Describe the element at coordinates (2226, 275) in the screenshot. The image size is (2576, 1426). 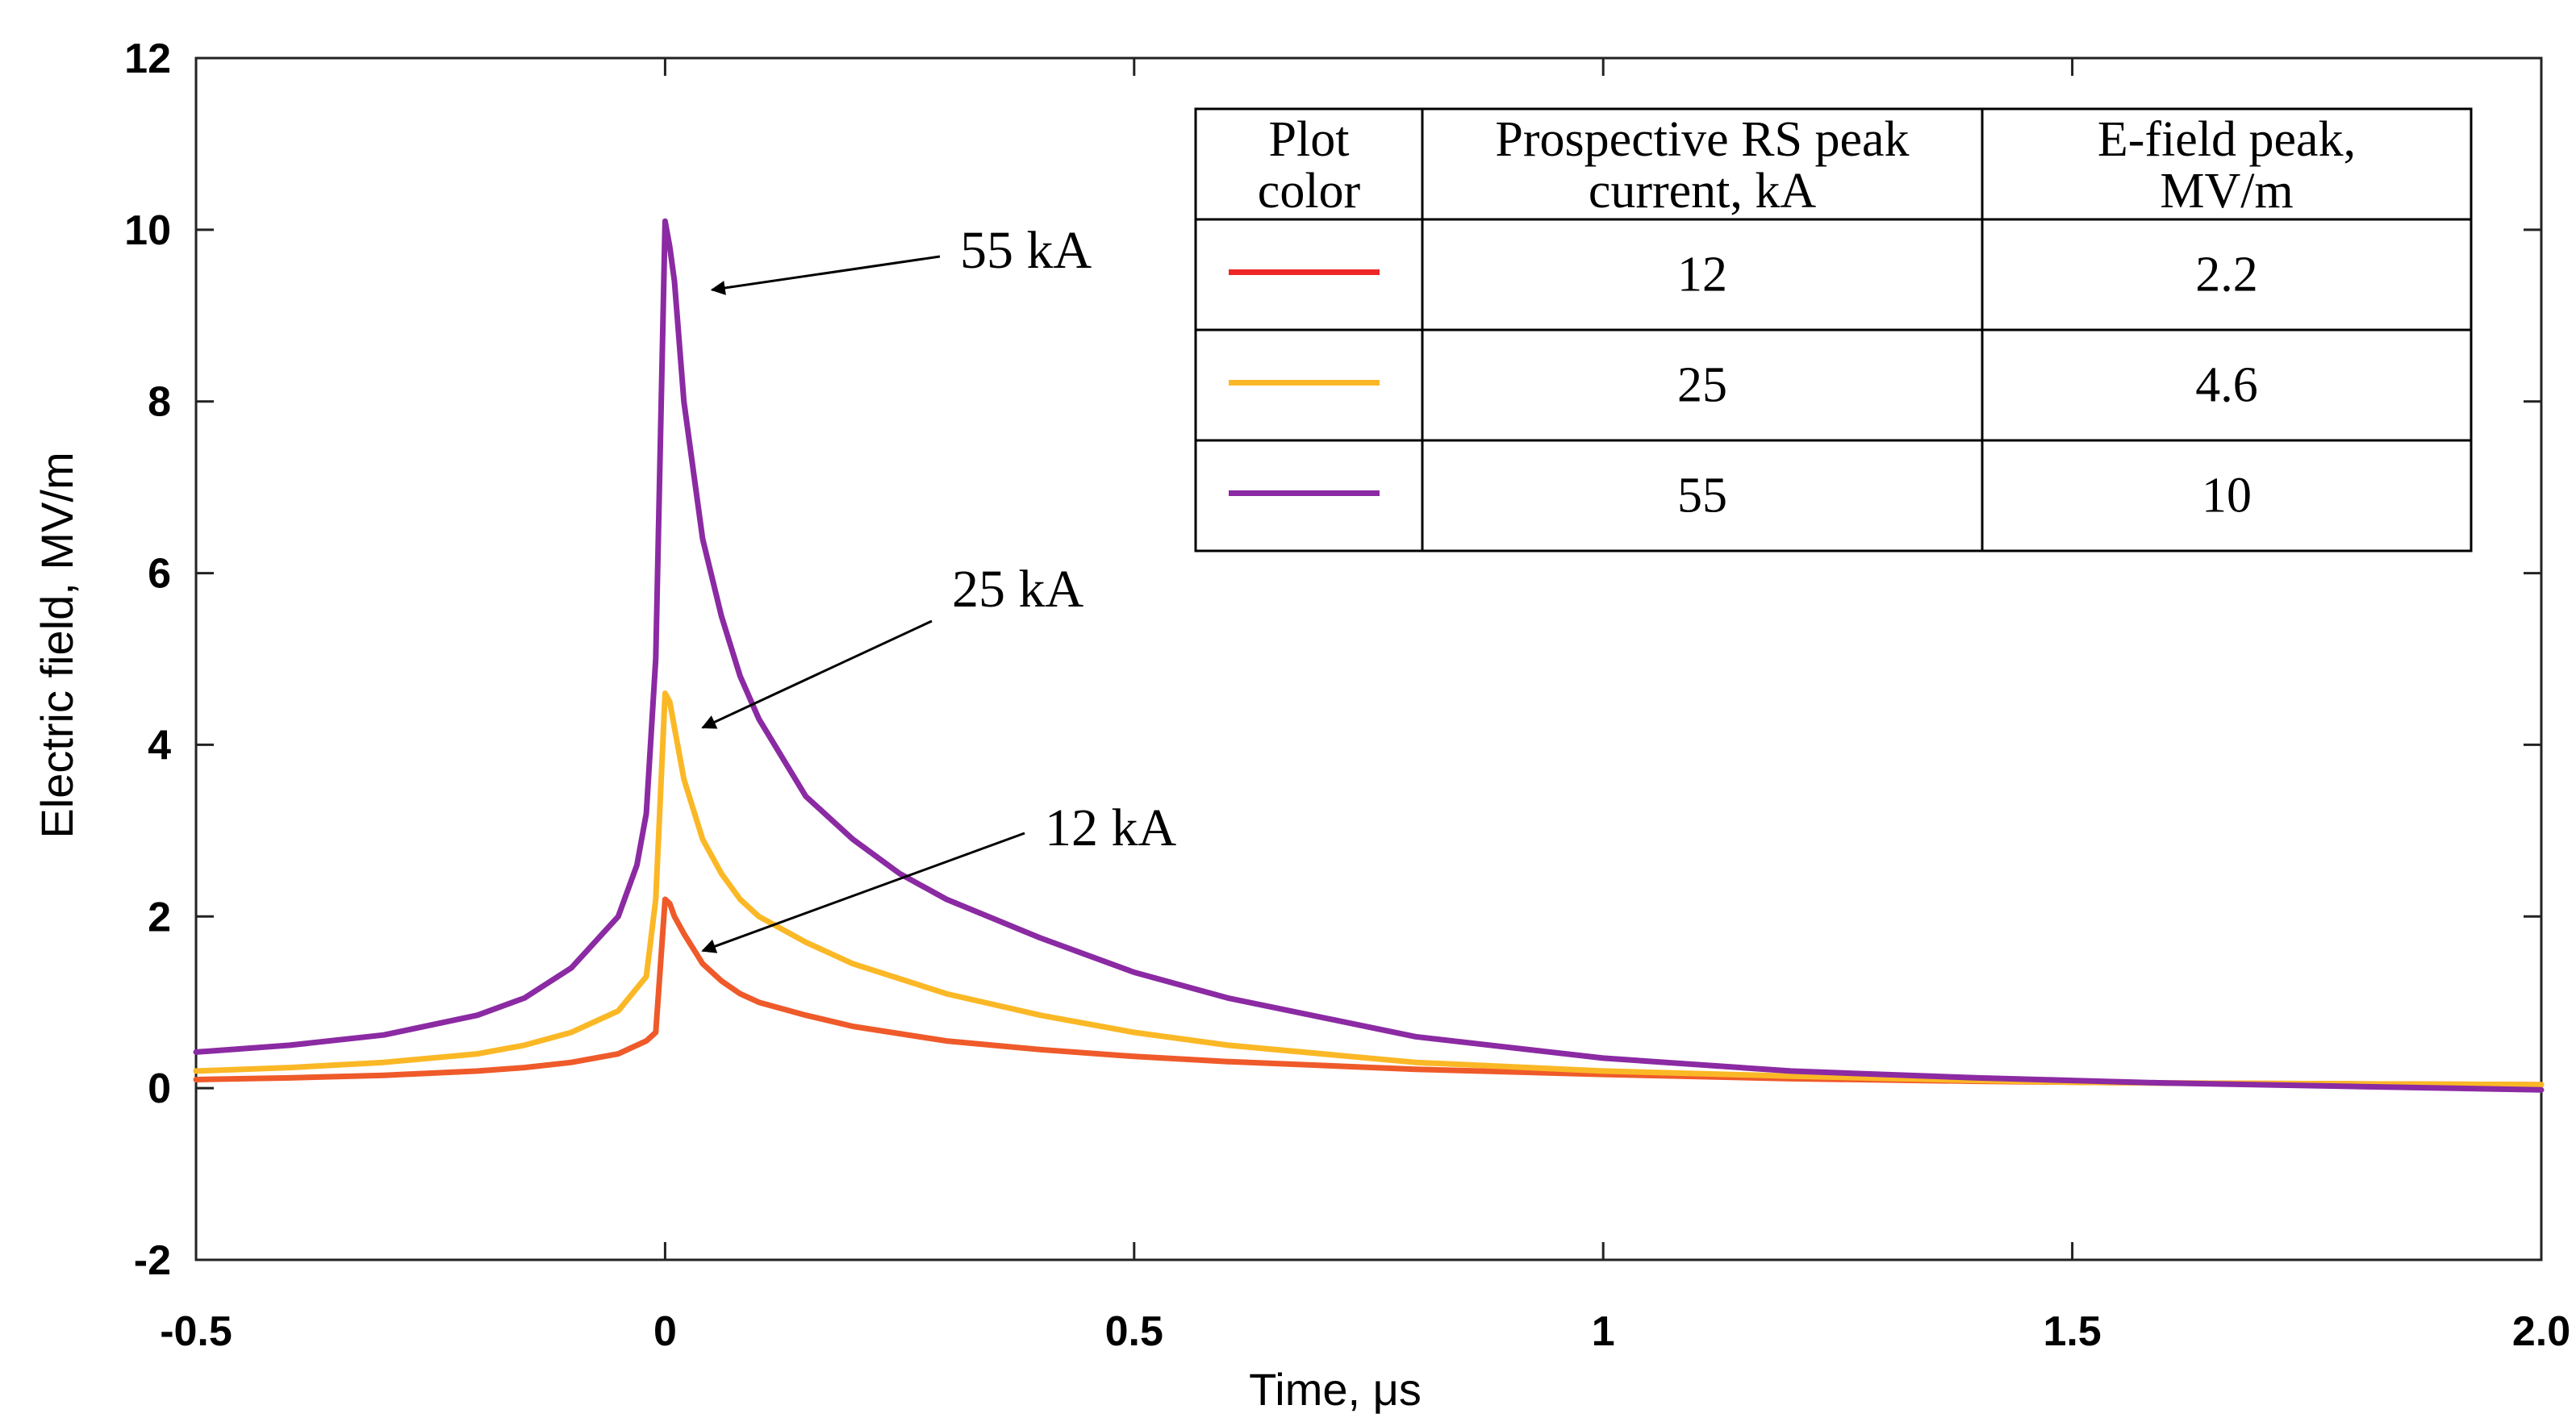
I see `legend-peak-value: 2.2` at that location.